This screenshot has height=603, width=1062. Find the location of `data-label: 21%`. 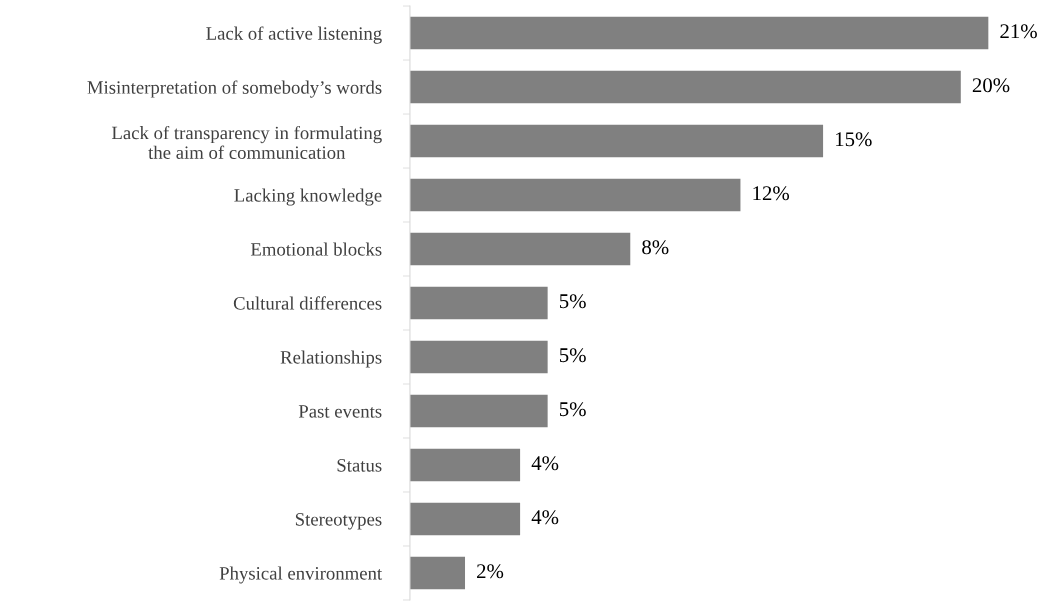

data-label: 21% is located at coordinates (1018, 31).